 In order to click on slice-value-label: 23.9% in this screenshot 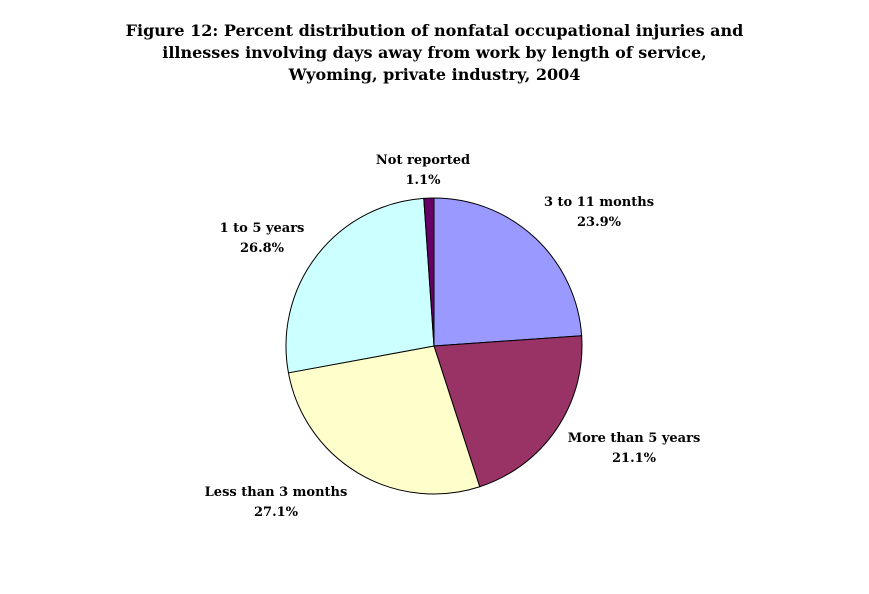, I will do `click(599, 222)`.